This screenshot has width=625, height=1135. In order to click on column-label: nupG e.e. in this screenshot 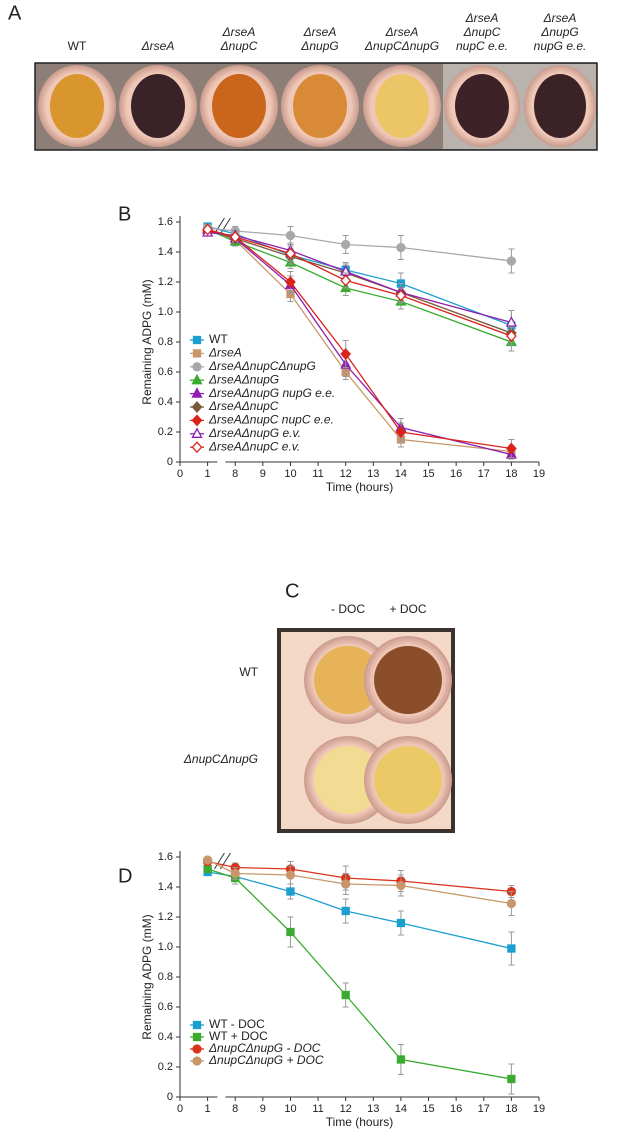, I will do `click(560, 46)`.